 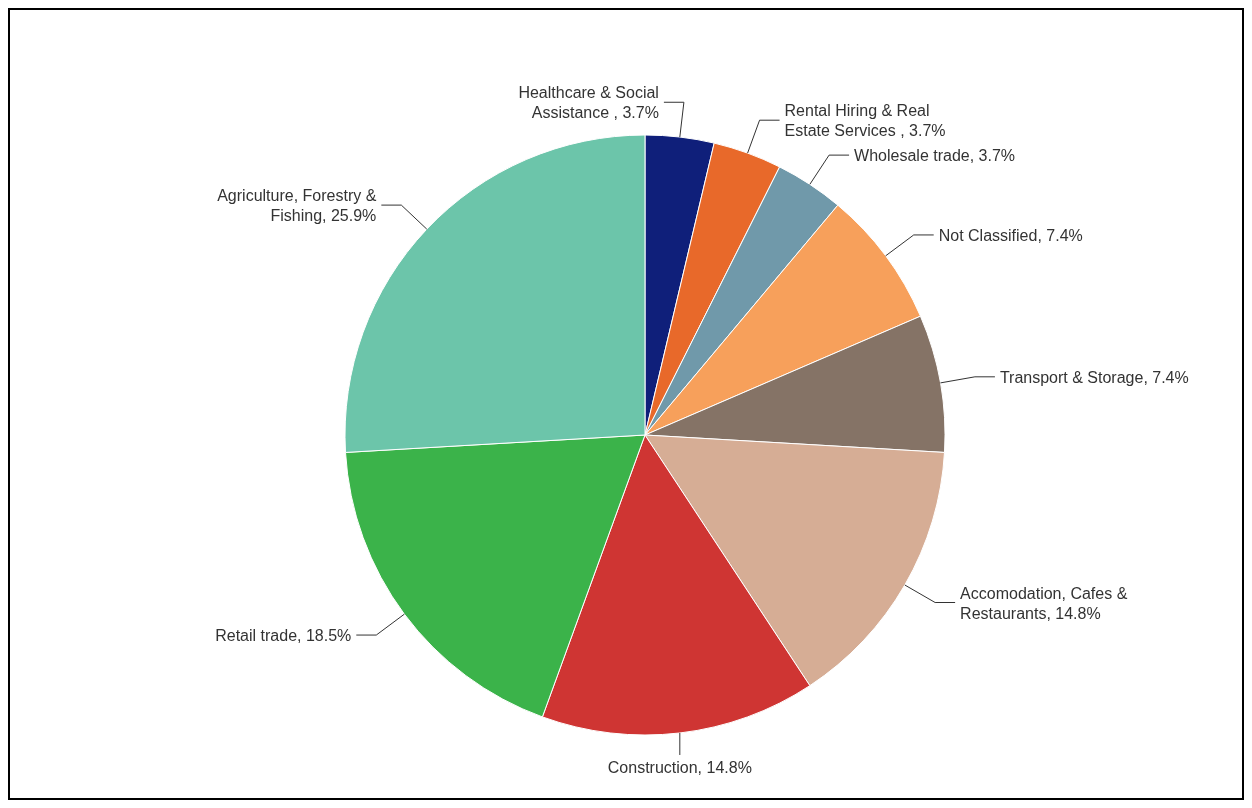 What do you see at coordinates (1094, 377) in the screenshot?
I see `slice-label: Transport & Storage, 7.4%` at bounding box center [1094, 377].